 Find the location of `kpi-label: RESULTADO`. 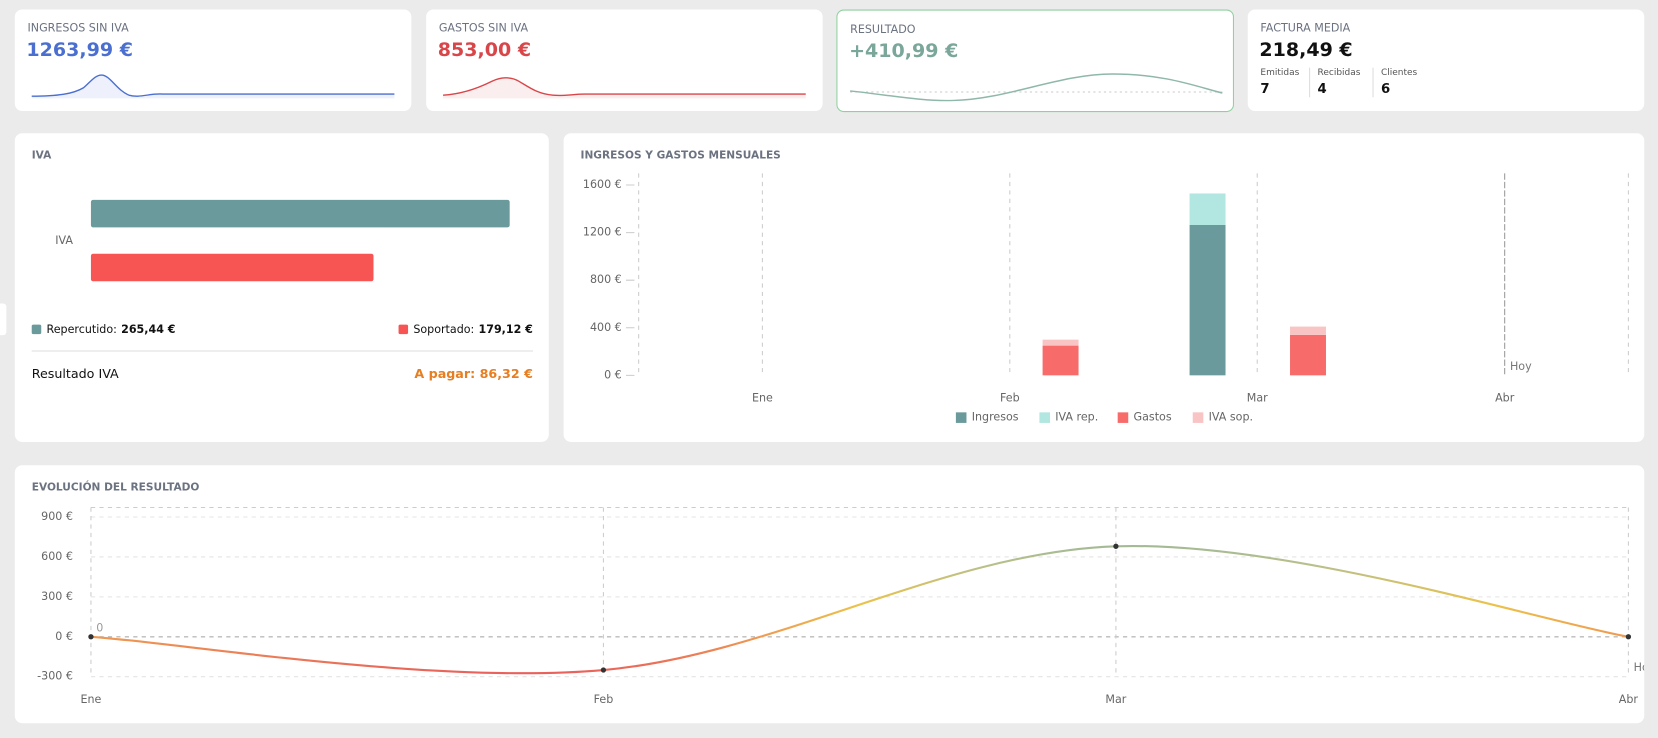

kpi-label: RESULTADO is located at coordinates (883, 29).